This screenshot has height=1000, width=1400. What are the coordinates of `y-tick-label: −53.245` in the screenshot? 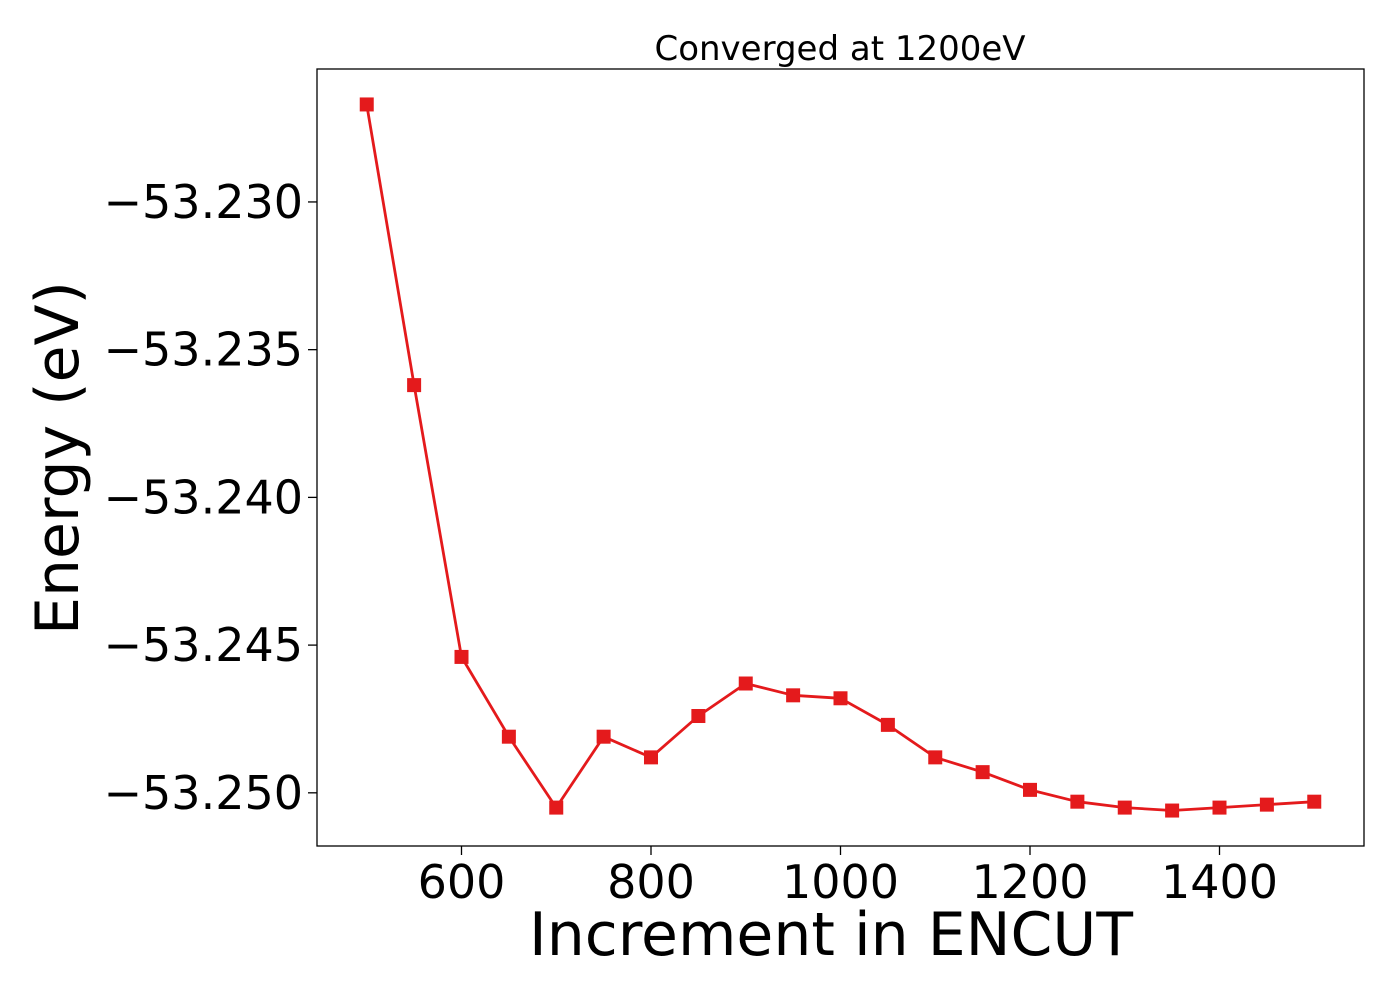 It's located at (204, 645).